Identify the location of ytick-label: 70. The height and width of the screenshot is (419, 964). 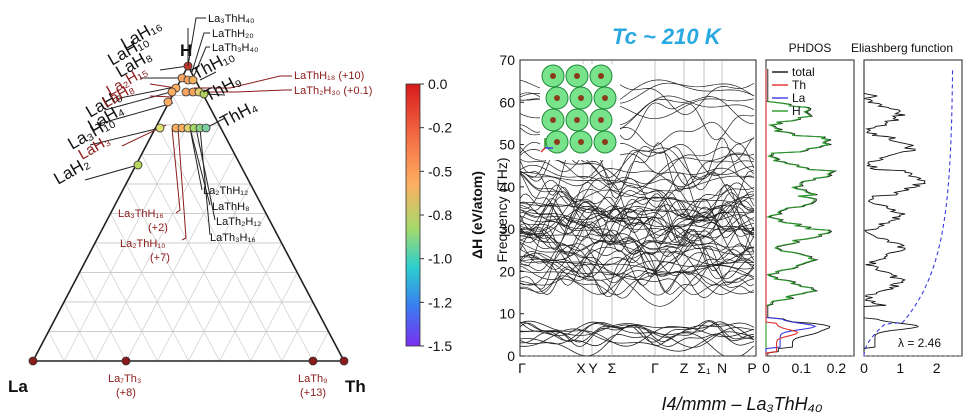
(507, 60).